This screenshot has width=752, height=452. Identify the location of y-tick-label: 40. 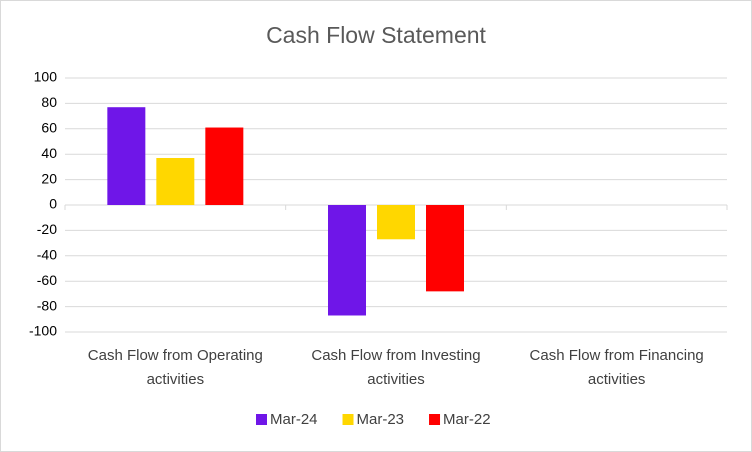
(49, 153).